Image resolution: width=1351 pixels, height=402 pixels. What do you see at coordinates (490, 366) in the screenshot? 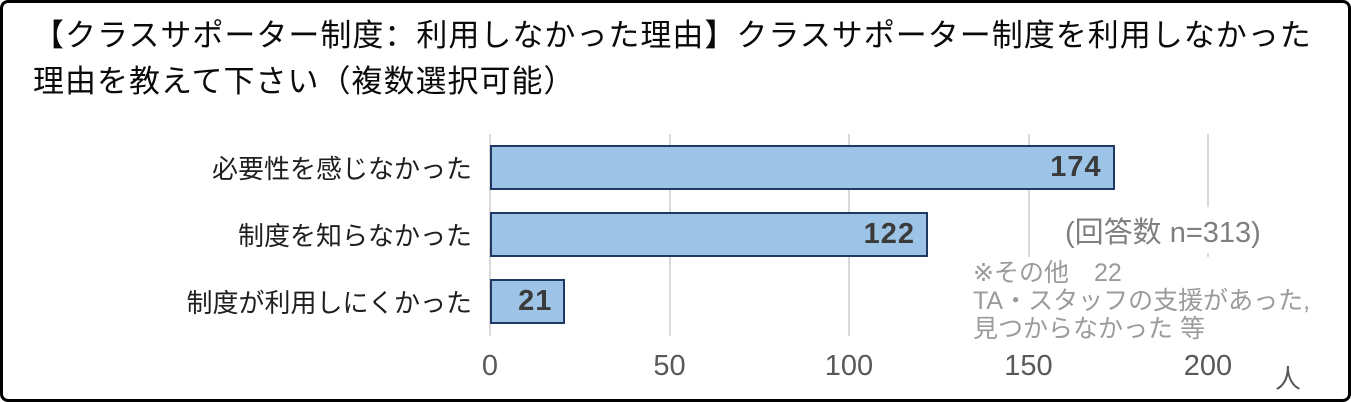
I see `x-tick-label: 0` at bounding box center [490, 366].